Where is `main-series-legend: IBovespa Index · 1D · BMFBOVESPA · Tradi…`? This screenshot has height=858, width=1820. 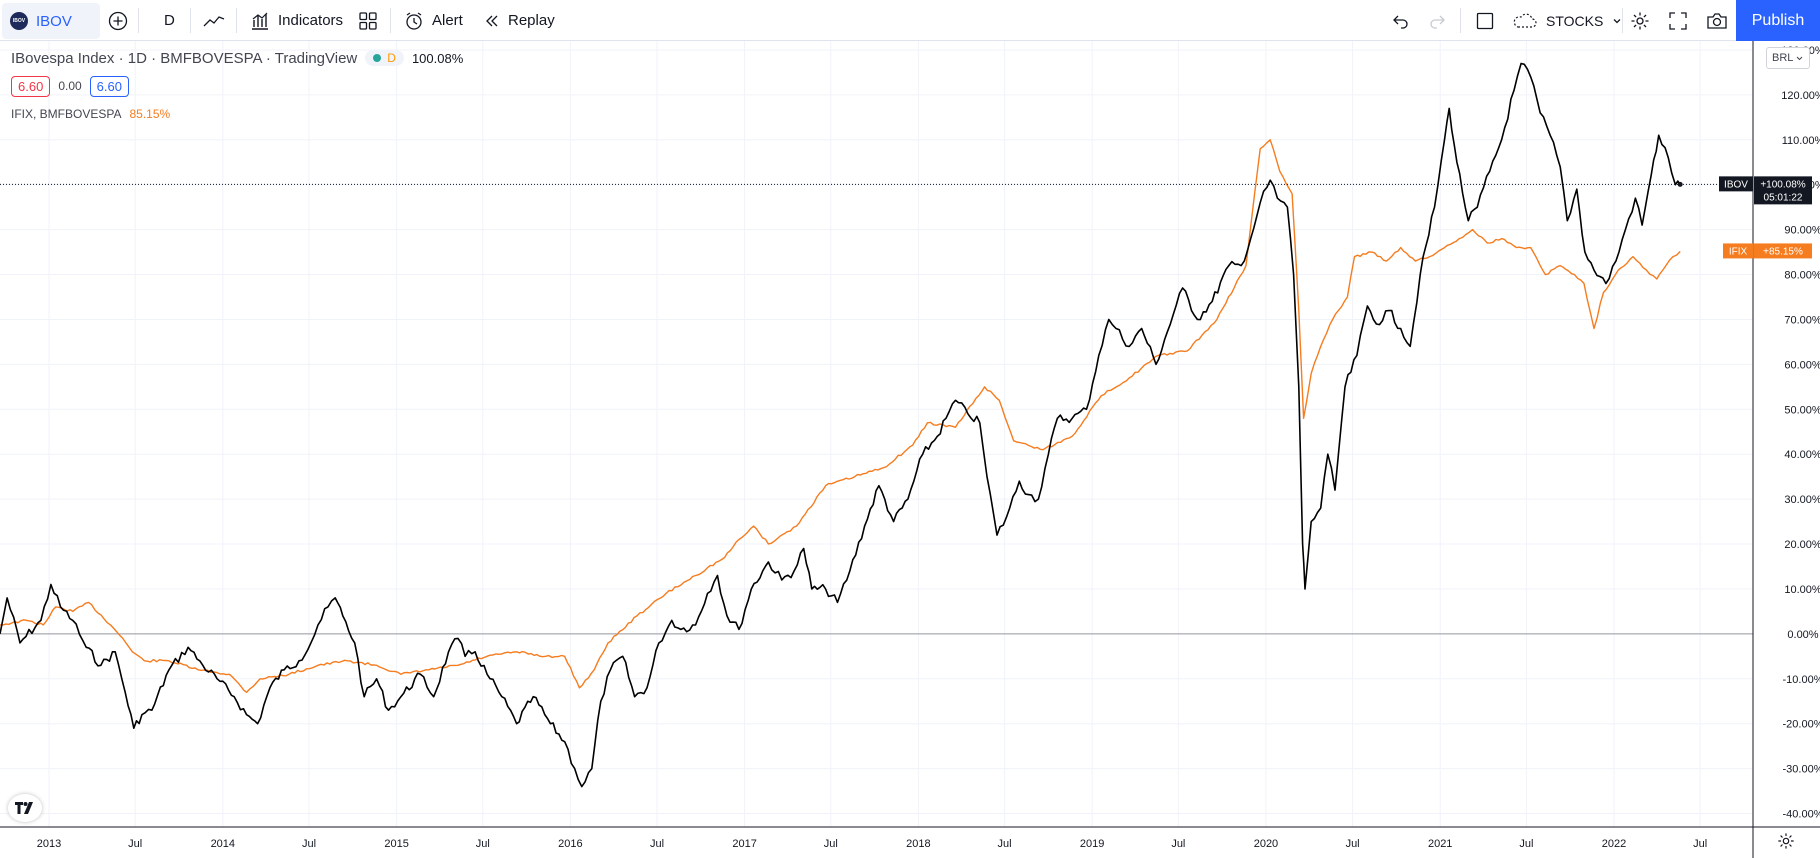
main-series-legend: IBovespa Index · 1D · BMFBOVESPA · Tradi… is located at coordinates (237, 58).